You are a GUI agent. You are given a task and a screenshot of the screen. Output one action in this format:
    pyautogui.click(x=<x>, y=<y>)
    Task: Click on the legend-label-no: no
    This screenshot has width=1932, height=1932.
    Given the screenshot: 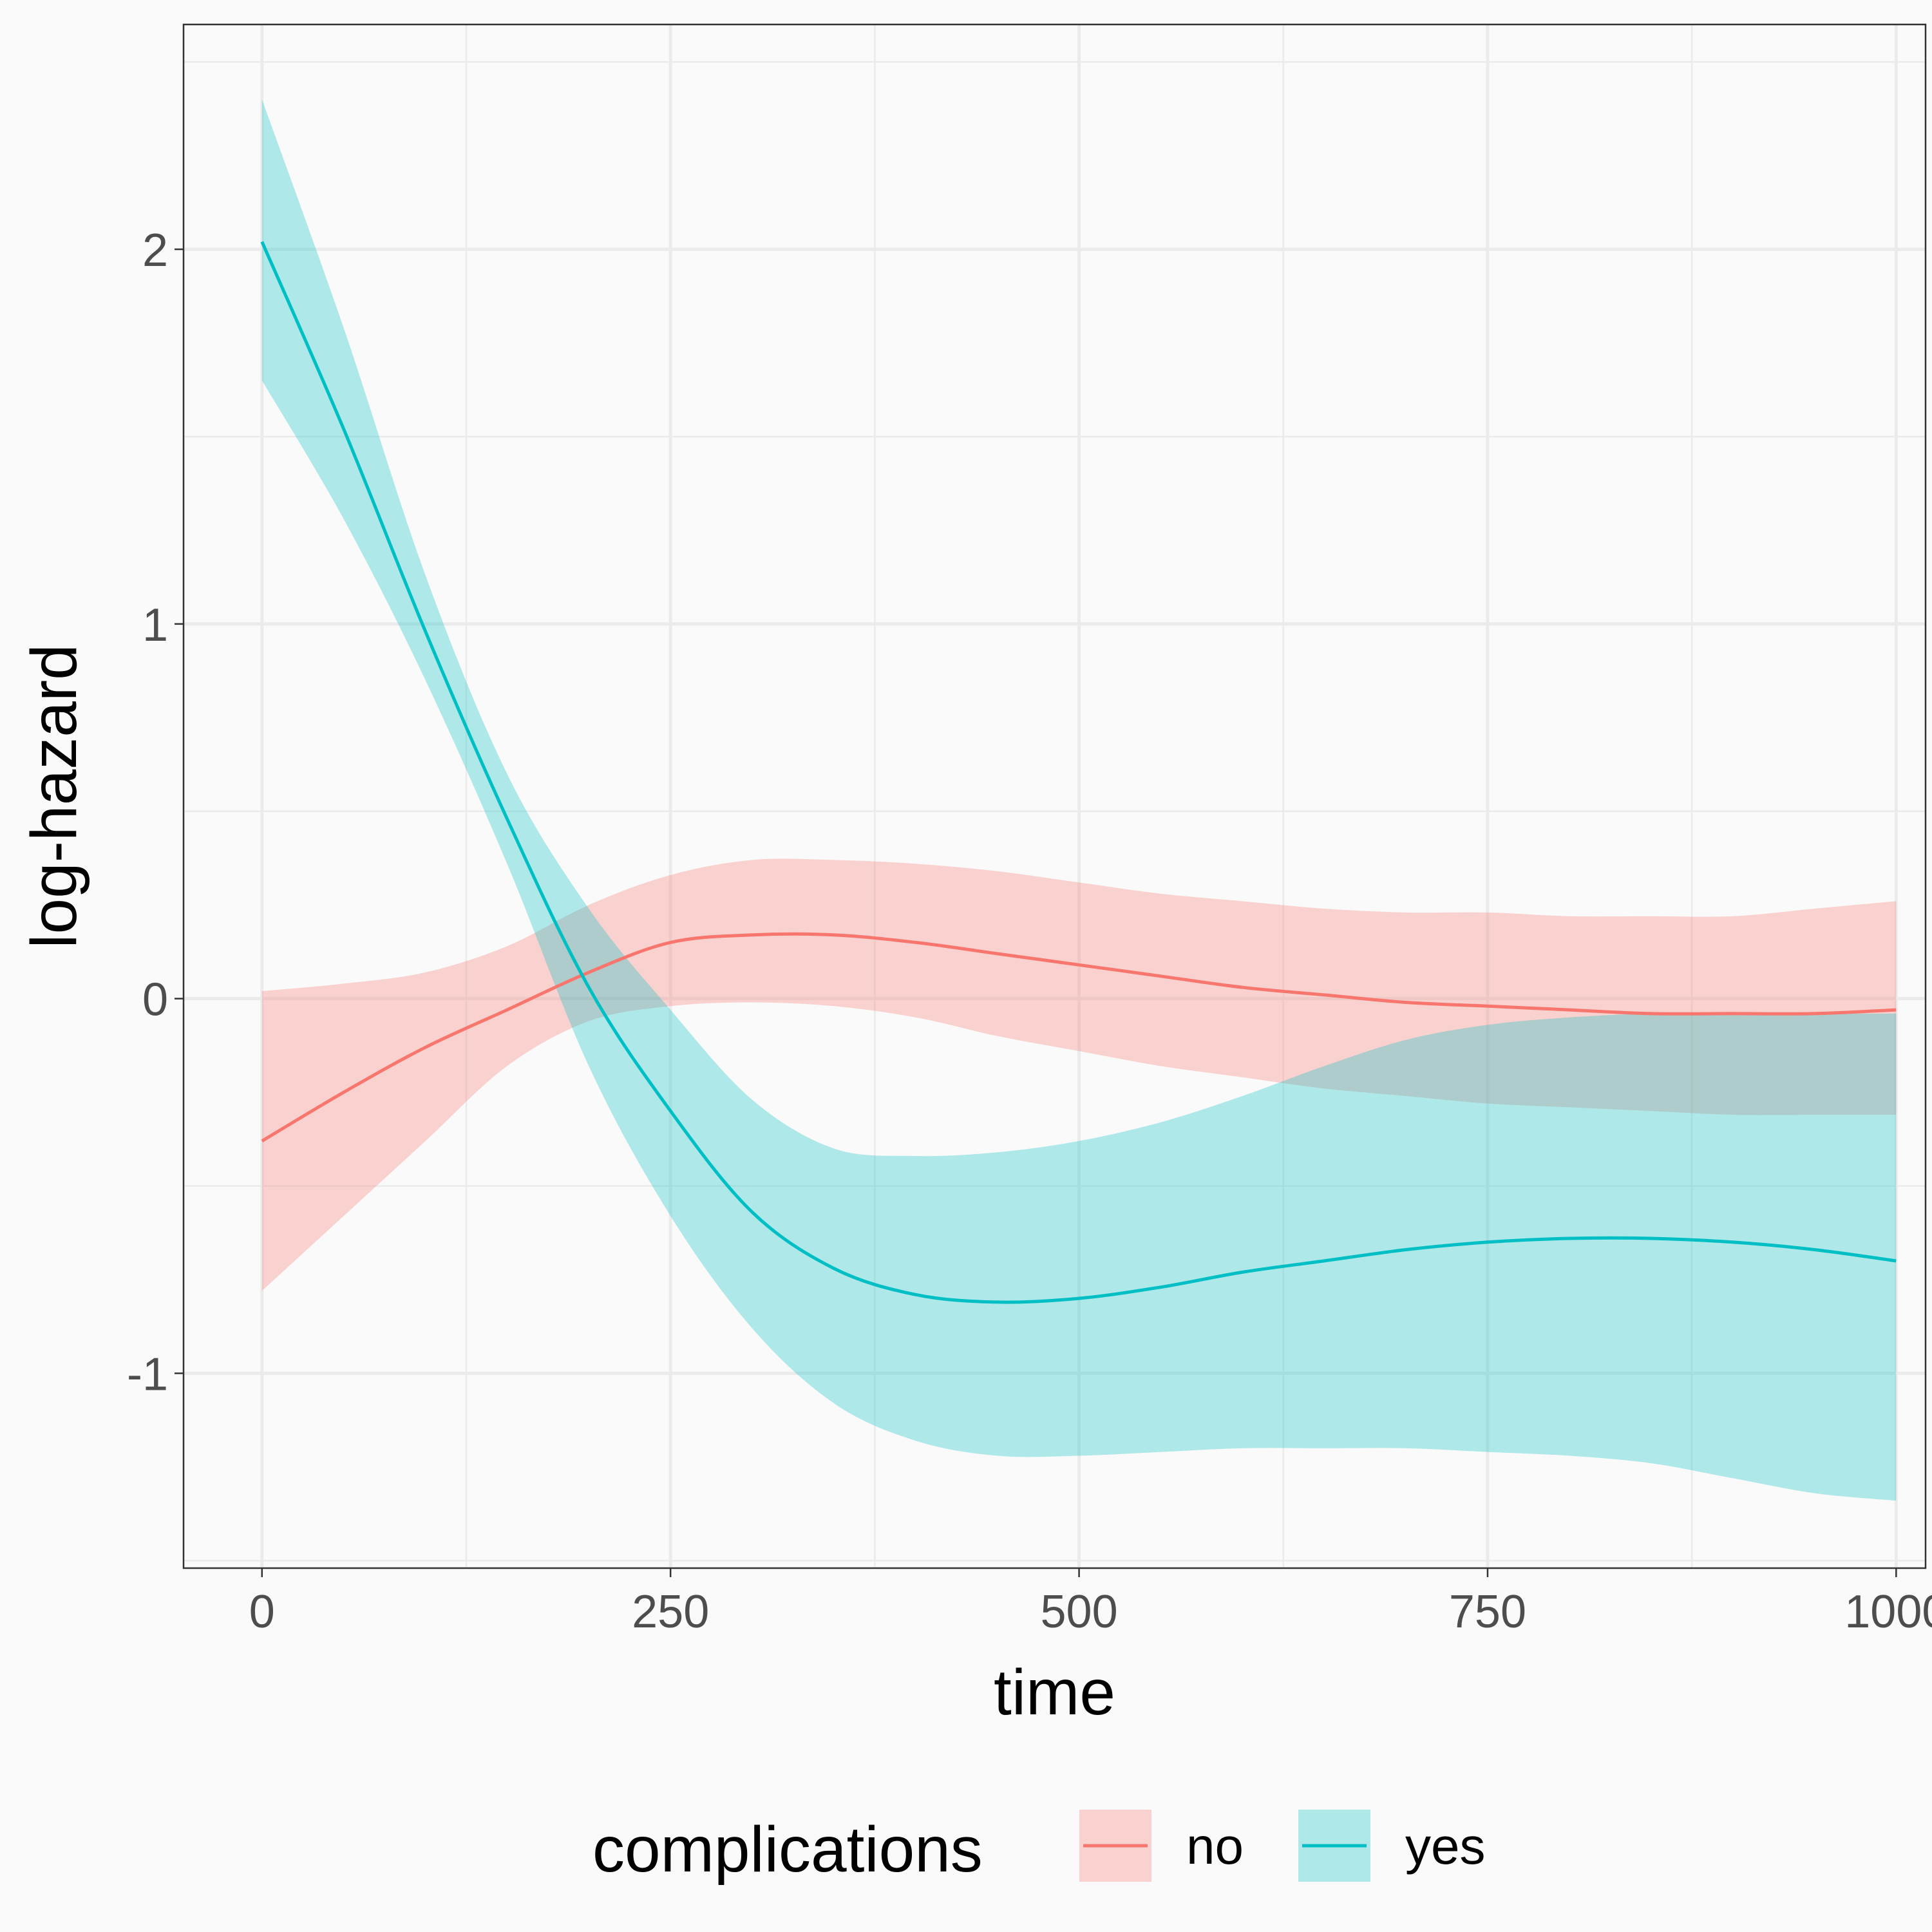 What is the action you would take?
    pyautogui.click(x=1215, y=1846)
    